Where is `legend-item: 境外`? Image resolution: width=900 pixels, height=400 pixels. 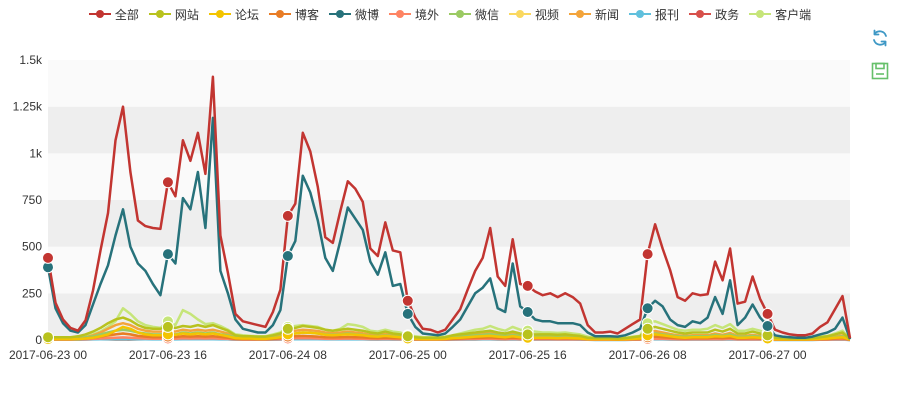 legend-item: 境外 is located at coordinates (413, 14).